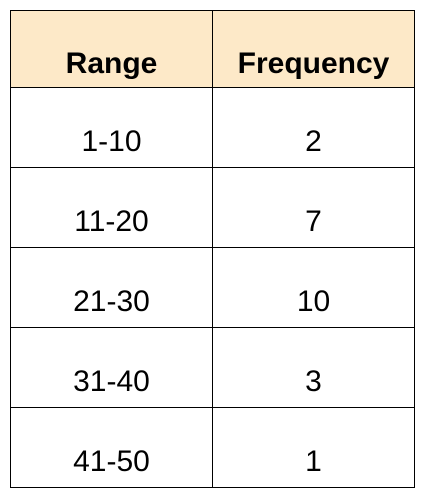  What do you see at coordinates (111, 367) in the screenshot?
I see `range-cell: 31-40` at bounding box center [111, 367].